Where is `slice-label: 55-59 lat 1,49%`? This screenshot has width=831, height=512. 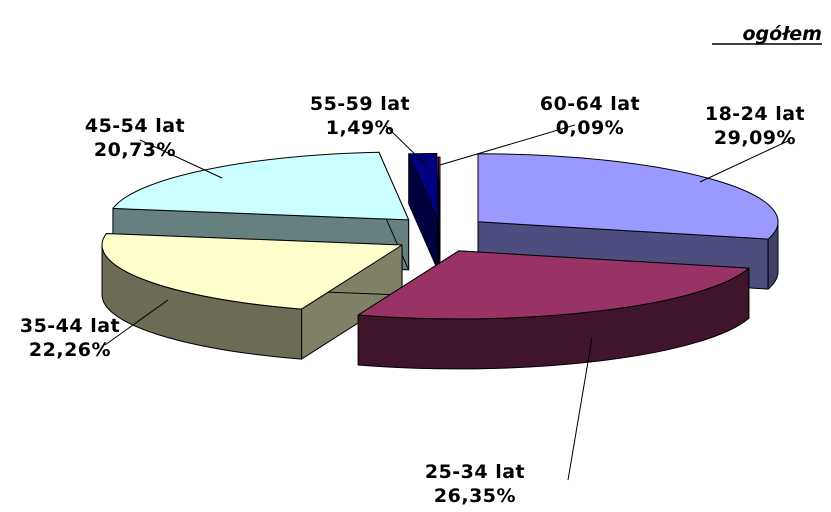
slice-label: 55-59 lat 1,49% is located at coordinates (360, 116).